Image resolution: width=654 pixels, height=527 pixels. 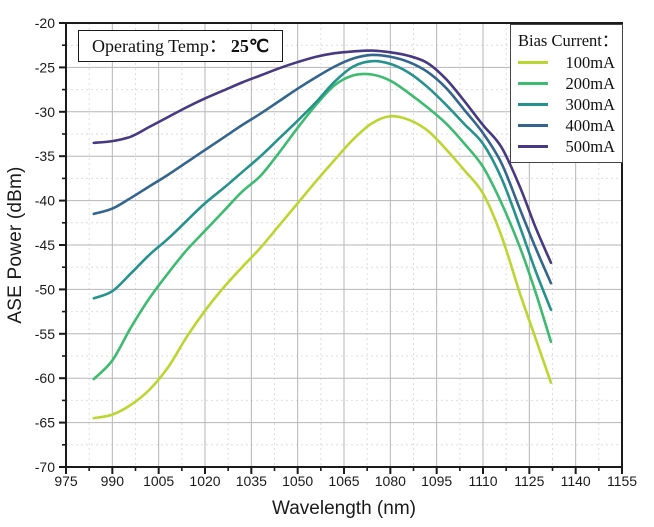 What do you see at coordinates (576, 481) in the screenshot?
I see `x-tick-label: 1140` at bounding box center [576, 481].